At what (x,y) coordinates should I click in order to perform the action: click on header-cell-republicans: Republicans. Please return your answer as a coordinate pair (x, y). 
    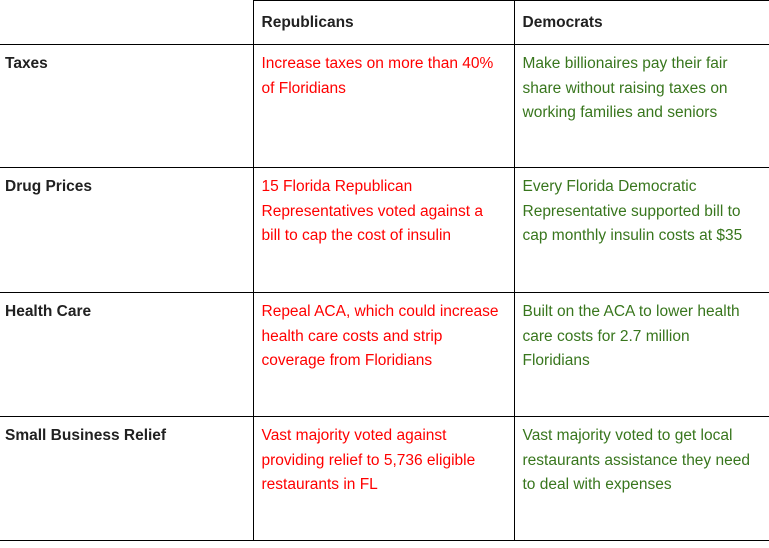
    Looking at the image, I should click on (383, 22).